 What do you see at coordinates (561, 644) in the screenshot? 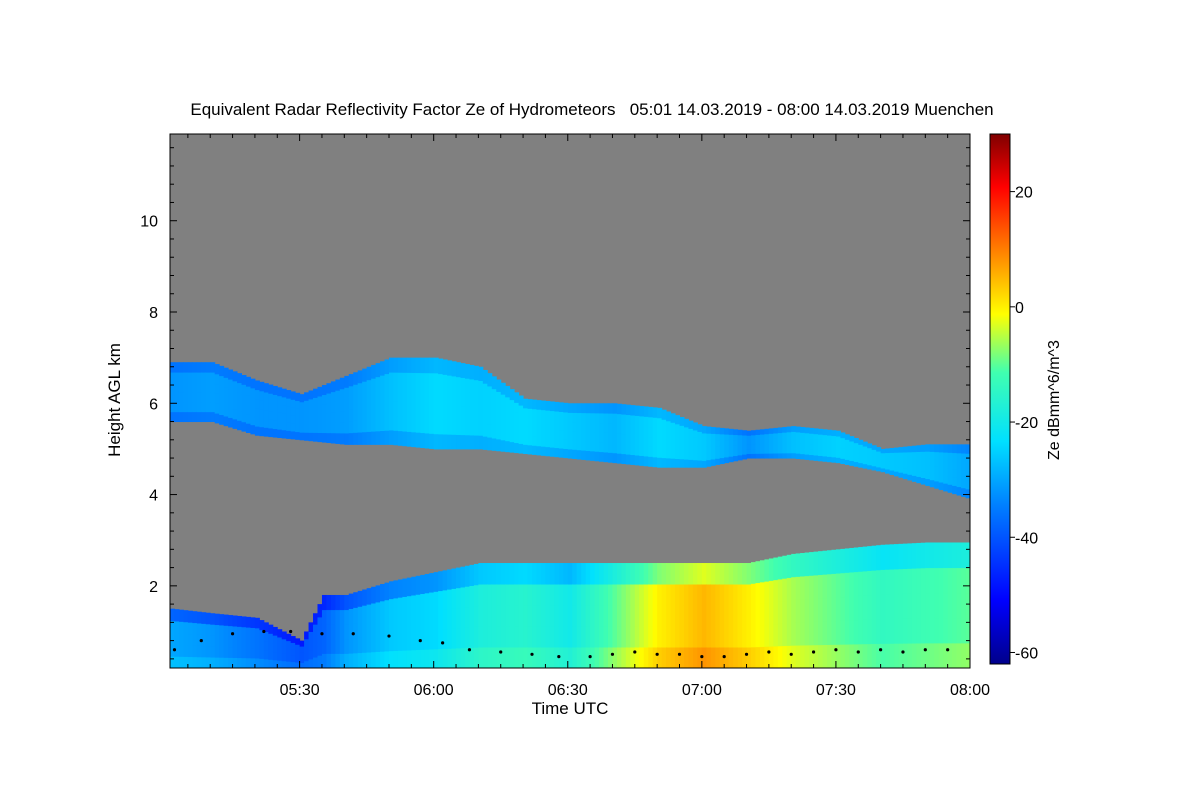
I see `cloud-base-markers` at bounding box center [561, 644].